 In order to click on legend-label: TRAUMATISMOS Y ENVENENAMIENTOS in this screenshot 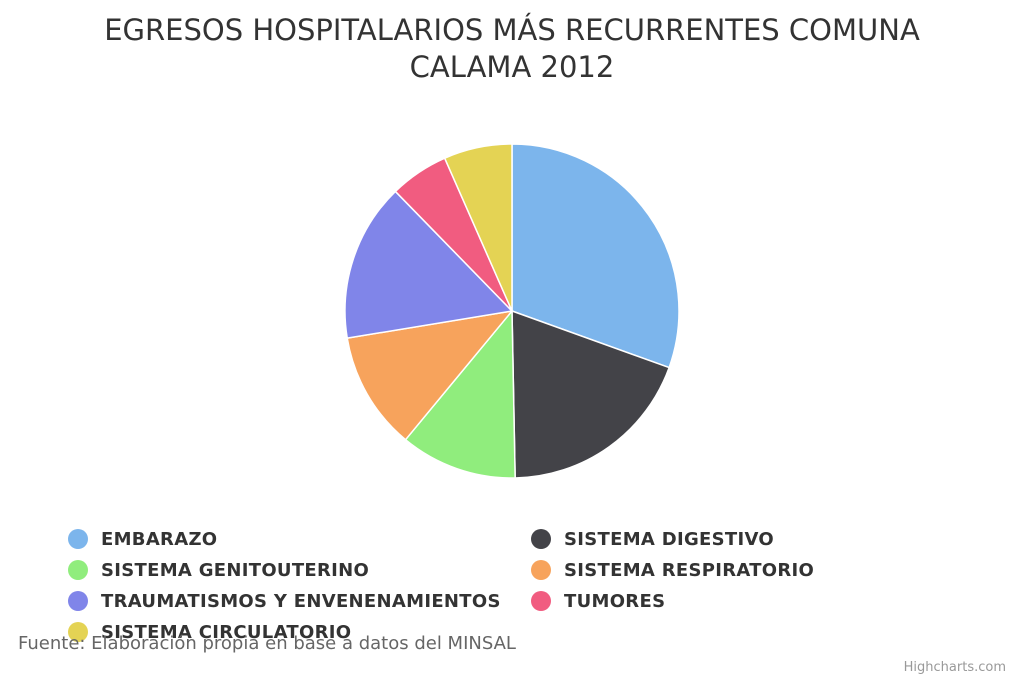, I will do `click(301, 601)`.